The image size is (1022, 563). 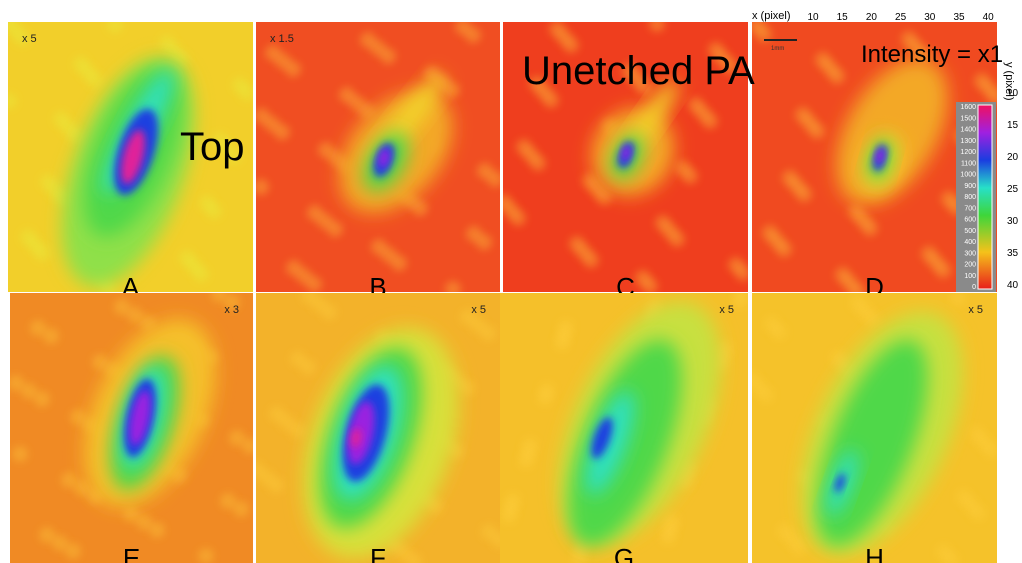 I want to click on intensity-note: Intensity = x1, so click(x=932, y=54).